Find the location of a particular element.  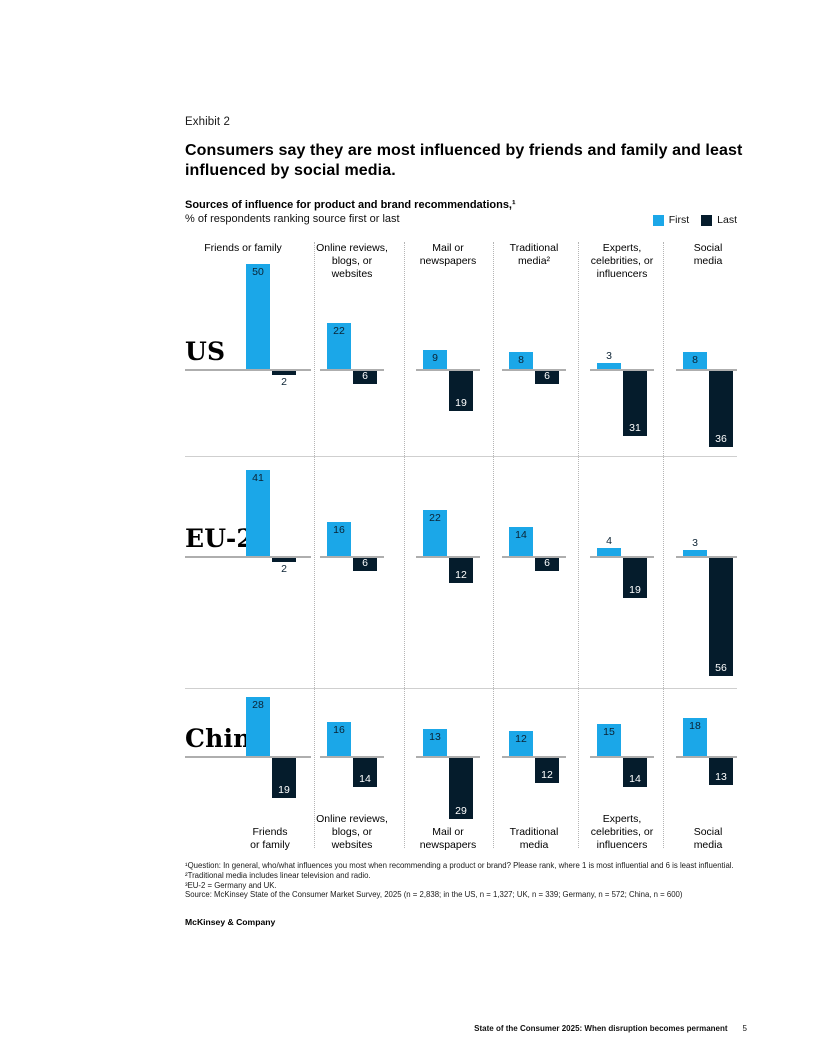

bar-value-first: 50 is located at coordinates (258, 272).